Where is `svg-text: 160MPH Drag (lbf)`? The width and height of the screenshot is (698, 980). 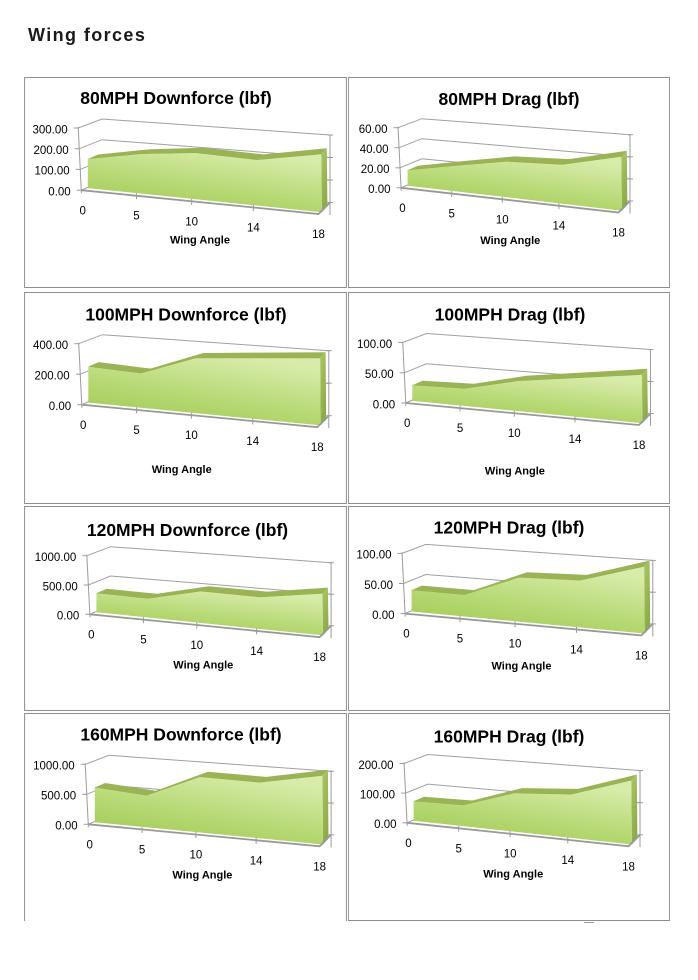
svg-text: 160MPH Drag (lbf) is located at coordinates (509, 736).